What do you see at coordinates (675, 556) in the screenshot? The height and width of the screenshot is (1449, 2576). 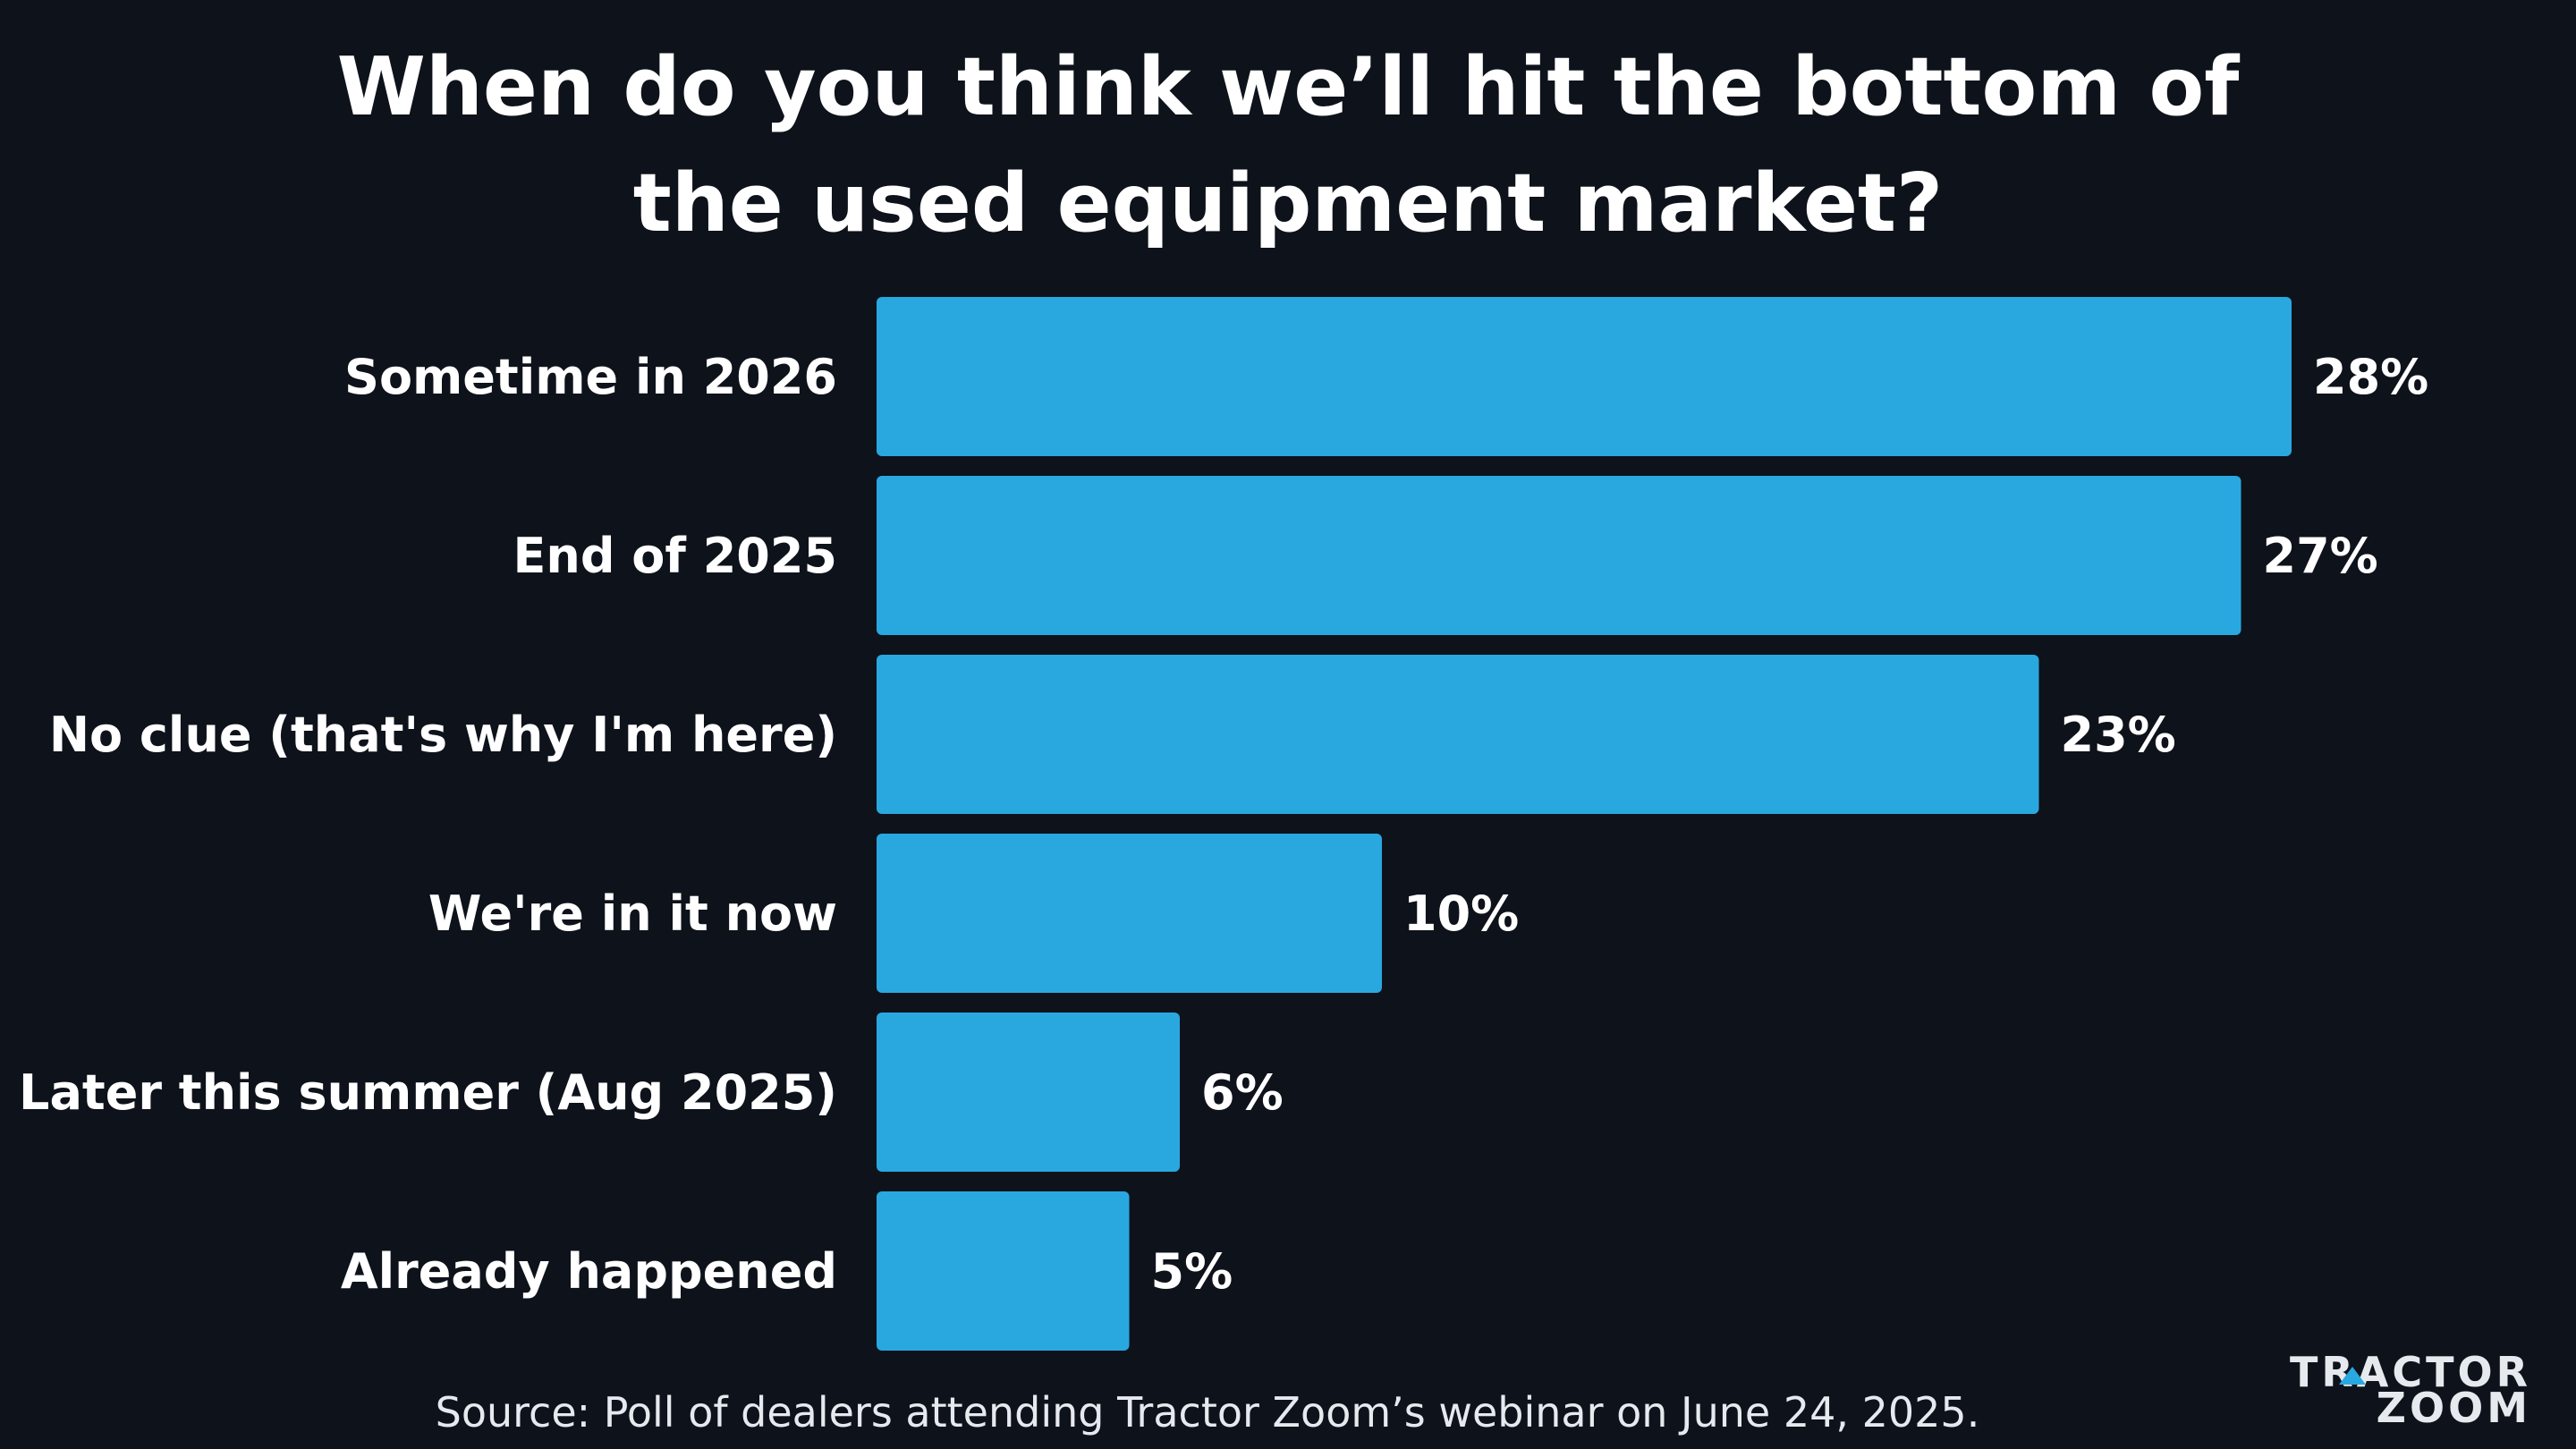 I see `category-label: End of 2025` at bounding box center [675, 556].